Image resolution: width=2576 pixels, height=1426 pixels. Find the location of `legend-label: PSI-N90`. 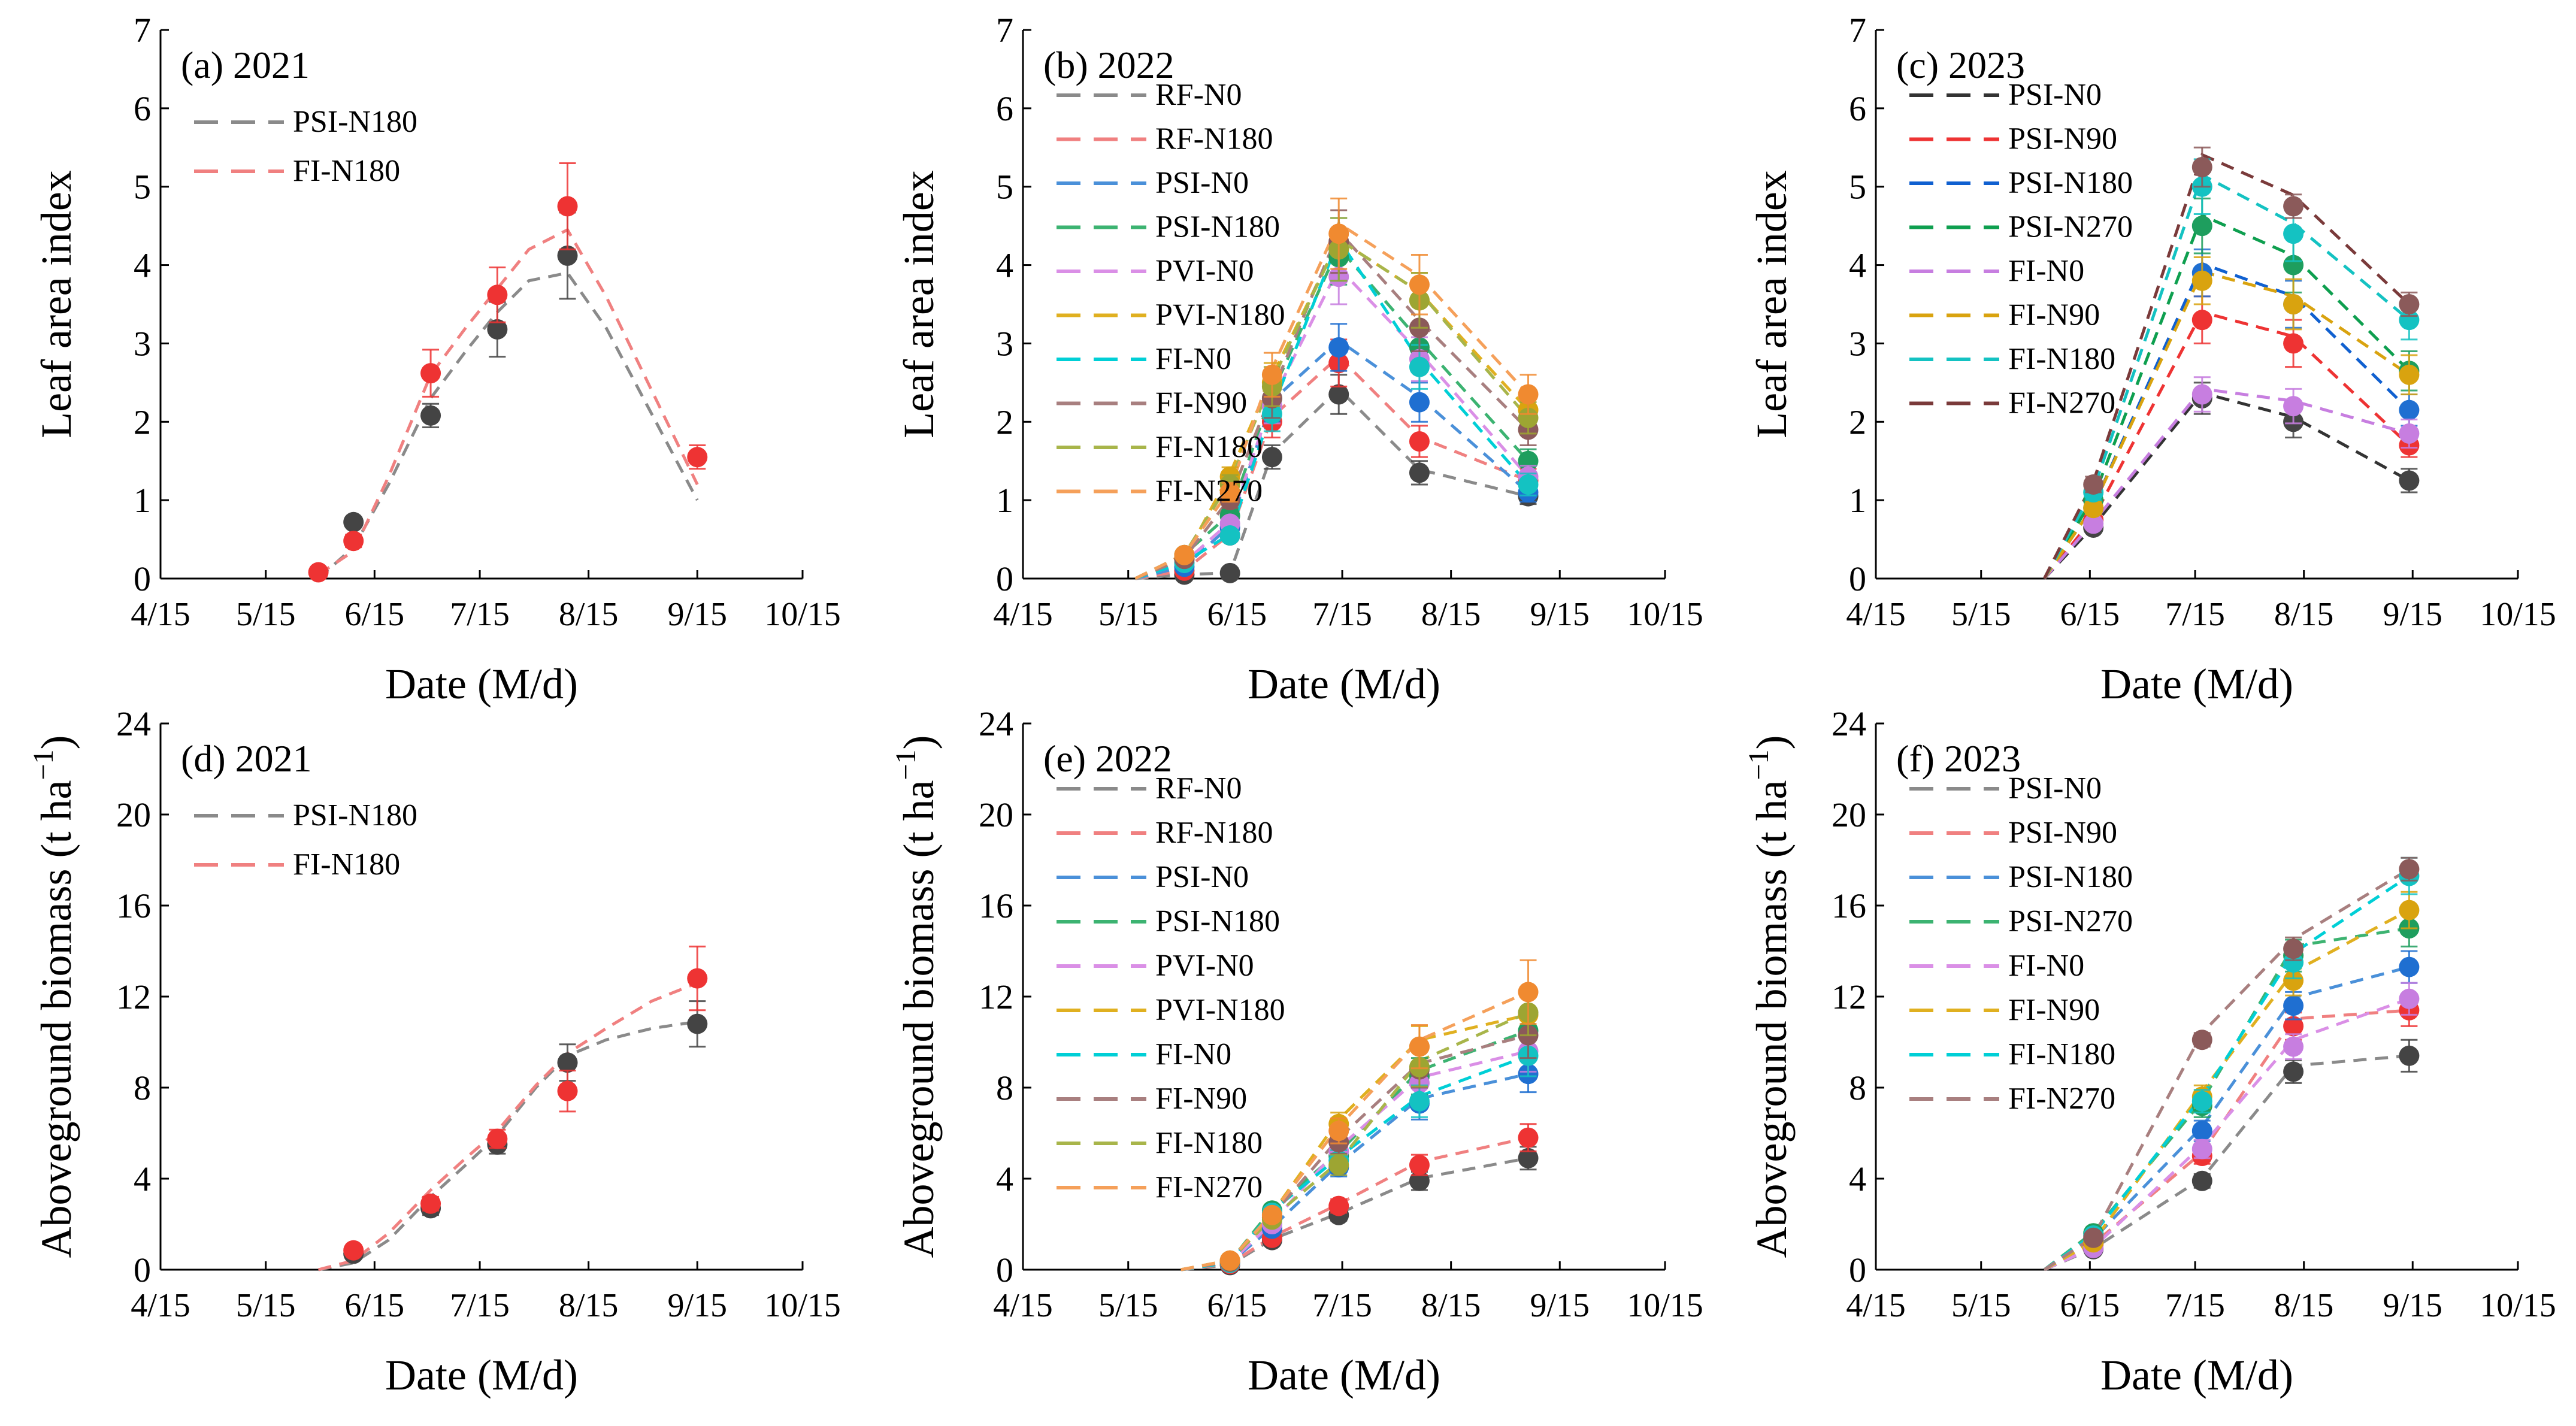

legend-label: PSI-N90 is located at coordinates (2062, 833).